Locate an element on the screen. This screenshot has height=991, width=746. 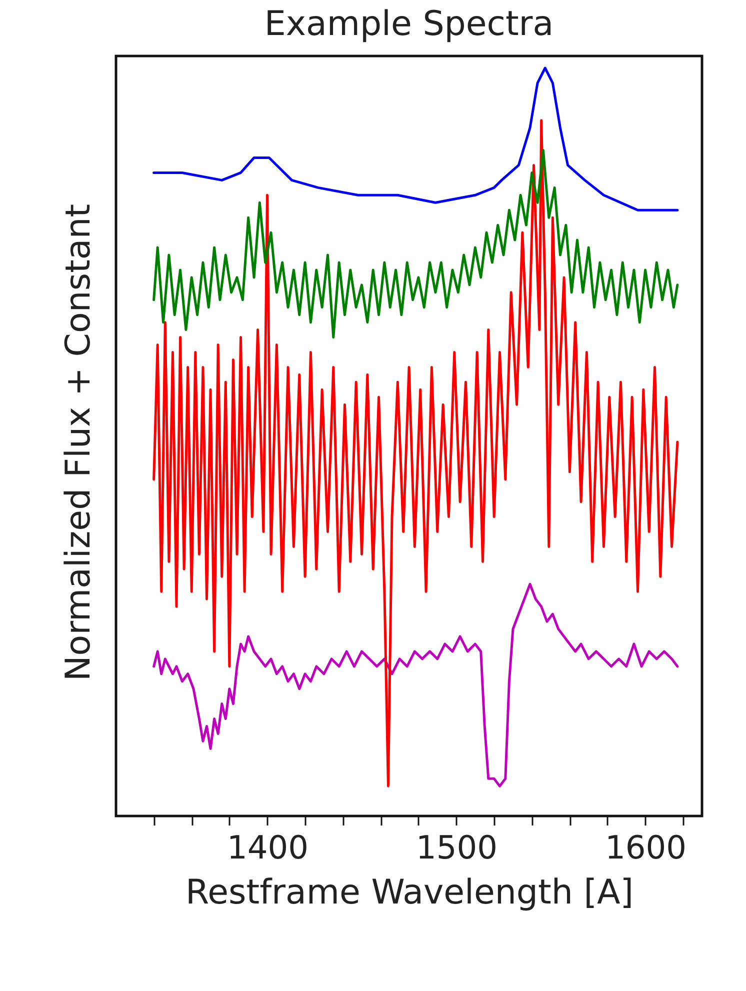
x-axis-title: Restframe Wavelength [A] is located at coordinates (410, 892).